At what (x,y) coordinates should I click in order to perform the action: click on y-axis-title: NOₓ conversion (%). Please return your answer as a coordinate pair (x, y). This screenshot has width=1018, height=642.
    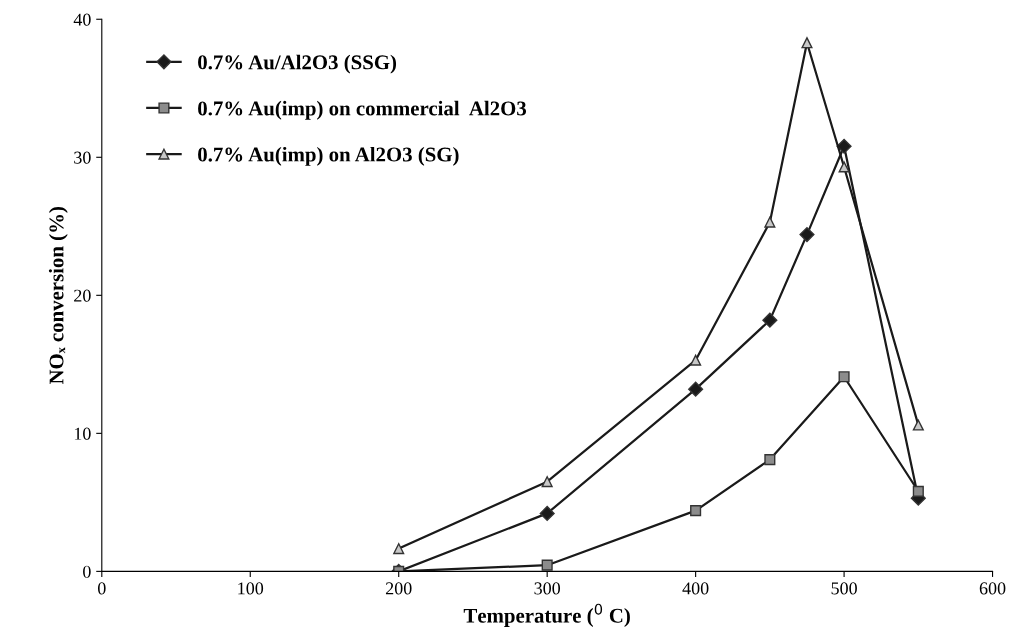
    Looking at the image, I should click on (58, 296).